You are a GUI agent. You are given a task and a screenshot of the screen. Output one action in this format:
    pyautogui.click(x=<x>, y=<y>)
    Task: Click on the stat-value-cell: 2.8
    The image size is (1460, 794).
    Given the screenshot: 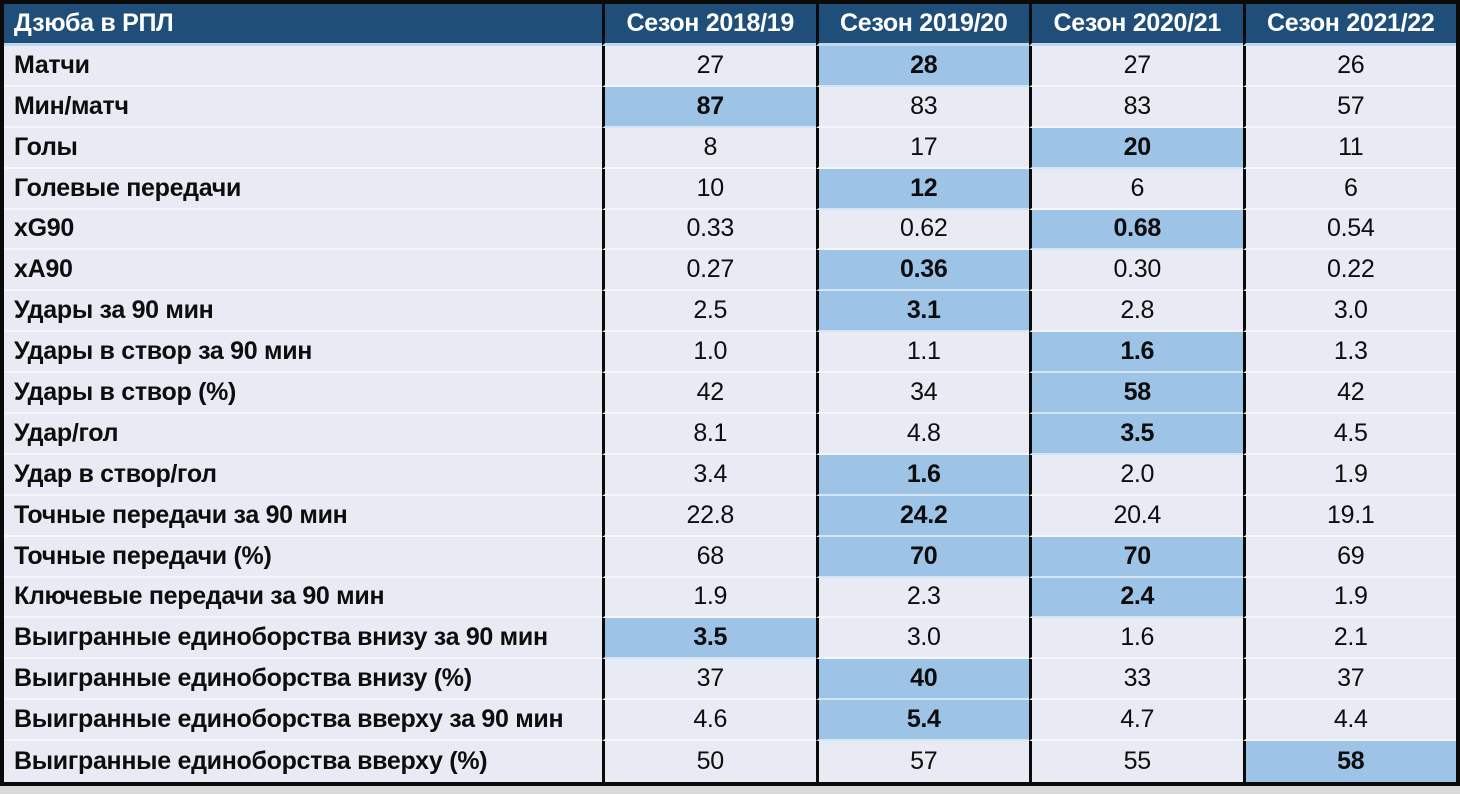 What is the action you would take?
    pyautogui.click(x=1136, y=312)
    